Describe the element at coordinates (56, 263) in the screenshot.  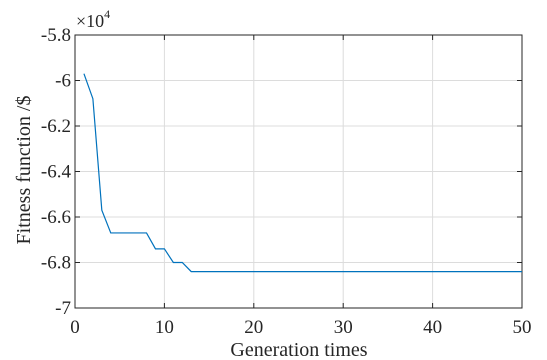
I see `y-tick-label-5: -6.8` at that location.